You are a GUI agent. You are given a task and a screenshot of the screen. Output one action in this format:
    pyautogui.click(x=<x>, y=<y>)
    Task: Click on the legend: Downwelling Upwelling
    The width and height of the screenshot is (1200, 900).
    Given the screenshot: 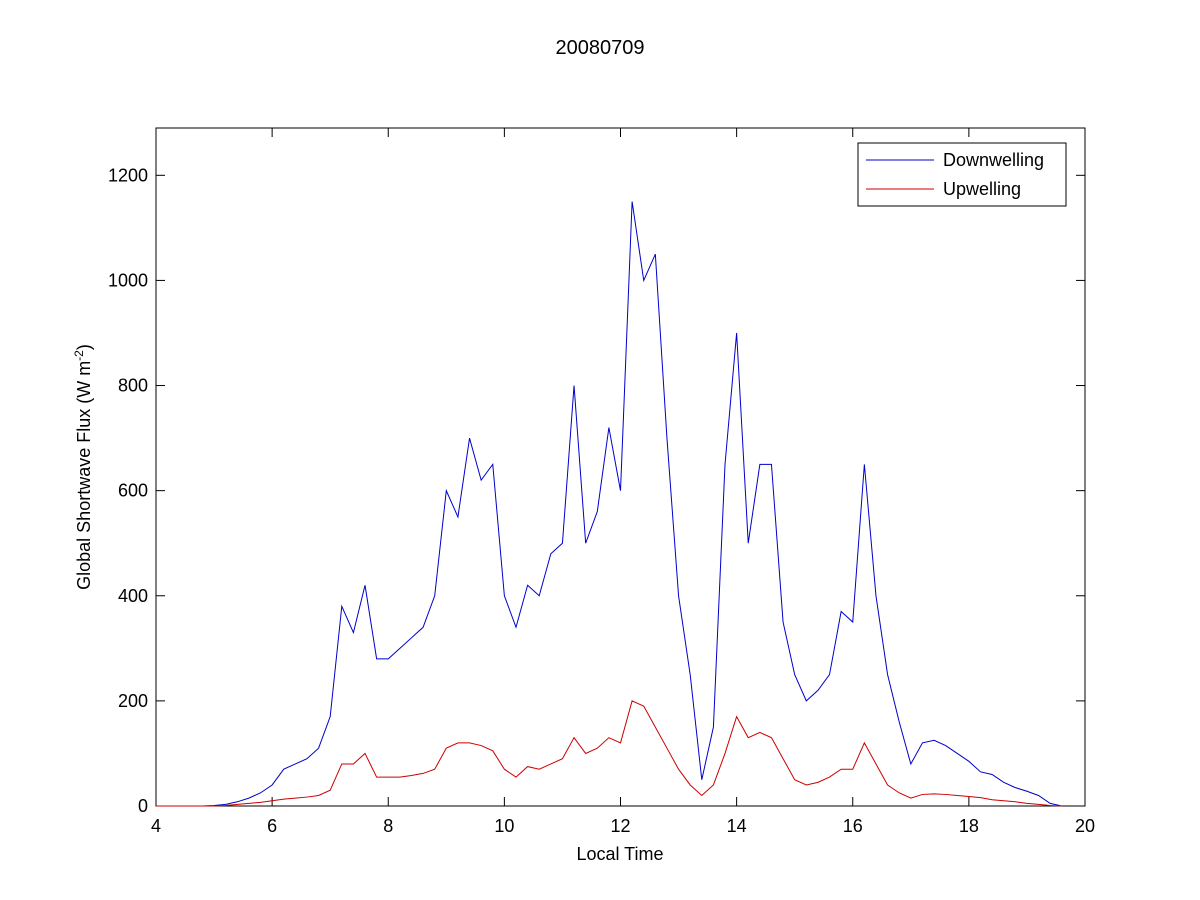 What is the action you would take?
    pyautogui.click(x=962, y=174)
    